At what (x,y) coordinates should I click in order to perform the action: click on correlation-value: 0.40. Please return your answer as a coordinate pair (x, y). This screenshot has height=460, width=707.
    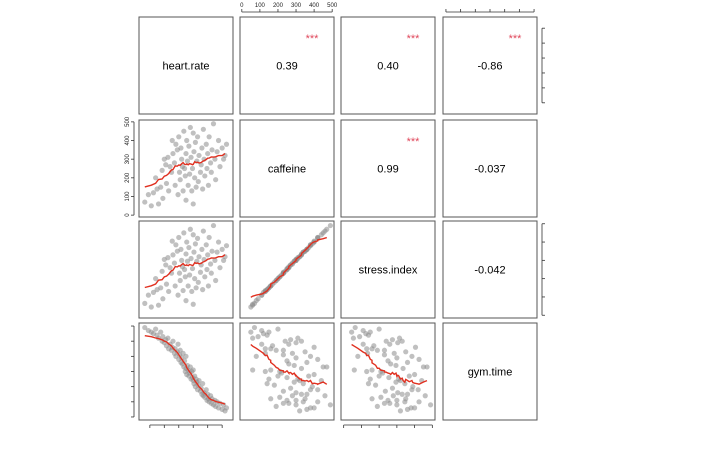
    Looking at the image, I should click on (387, 67).